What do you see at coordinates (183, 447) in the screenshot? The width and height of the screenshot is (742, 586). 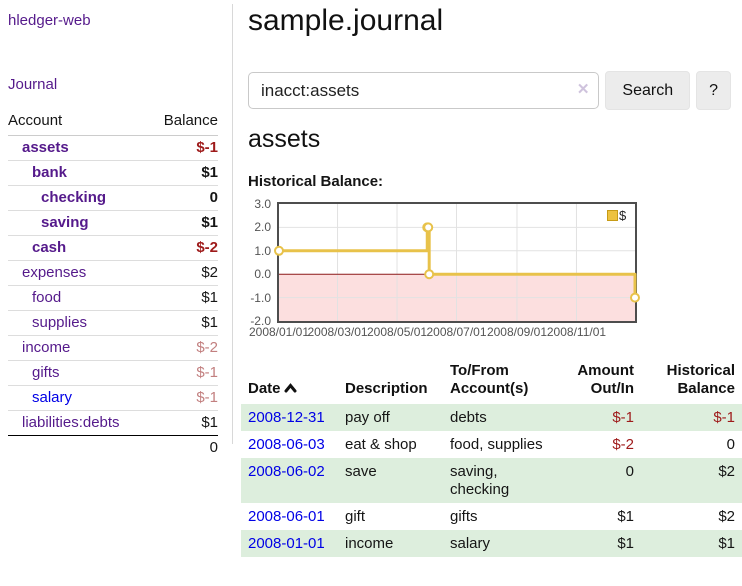 I see `accounts-total-balance: 0` at bounding box center [183, 447].